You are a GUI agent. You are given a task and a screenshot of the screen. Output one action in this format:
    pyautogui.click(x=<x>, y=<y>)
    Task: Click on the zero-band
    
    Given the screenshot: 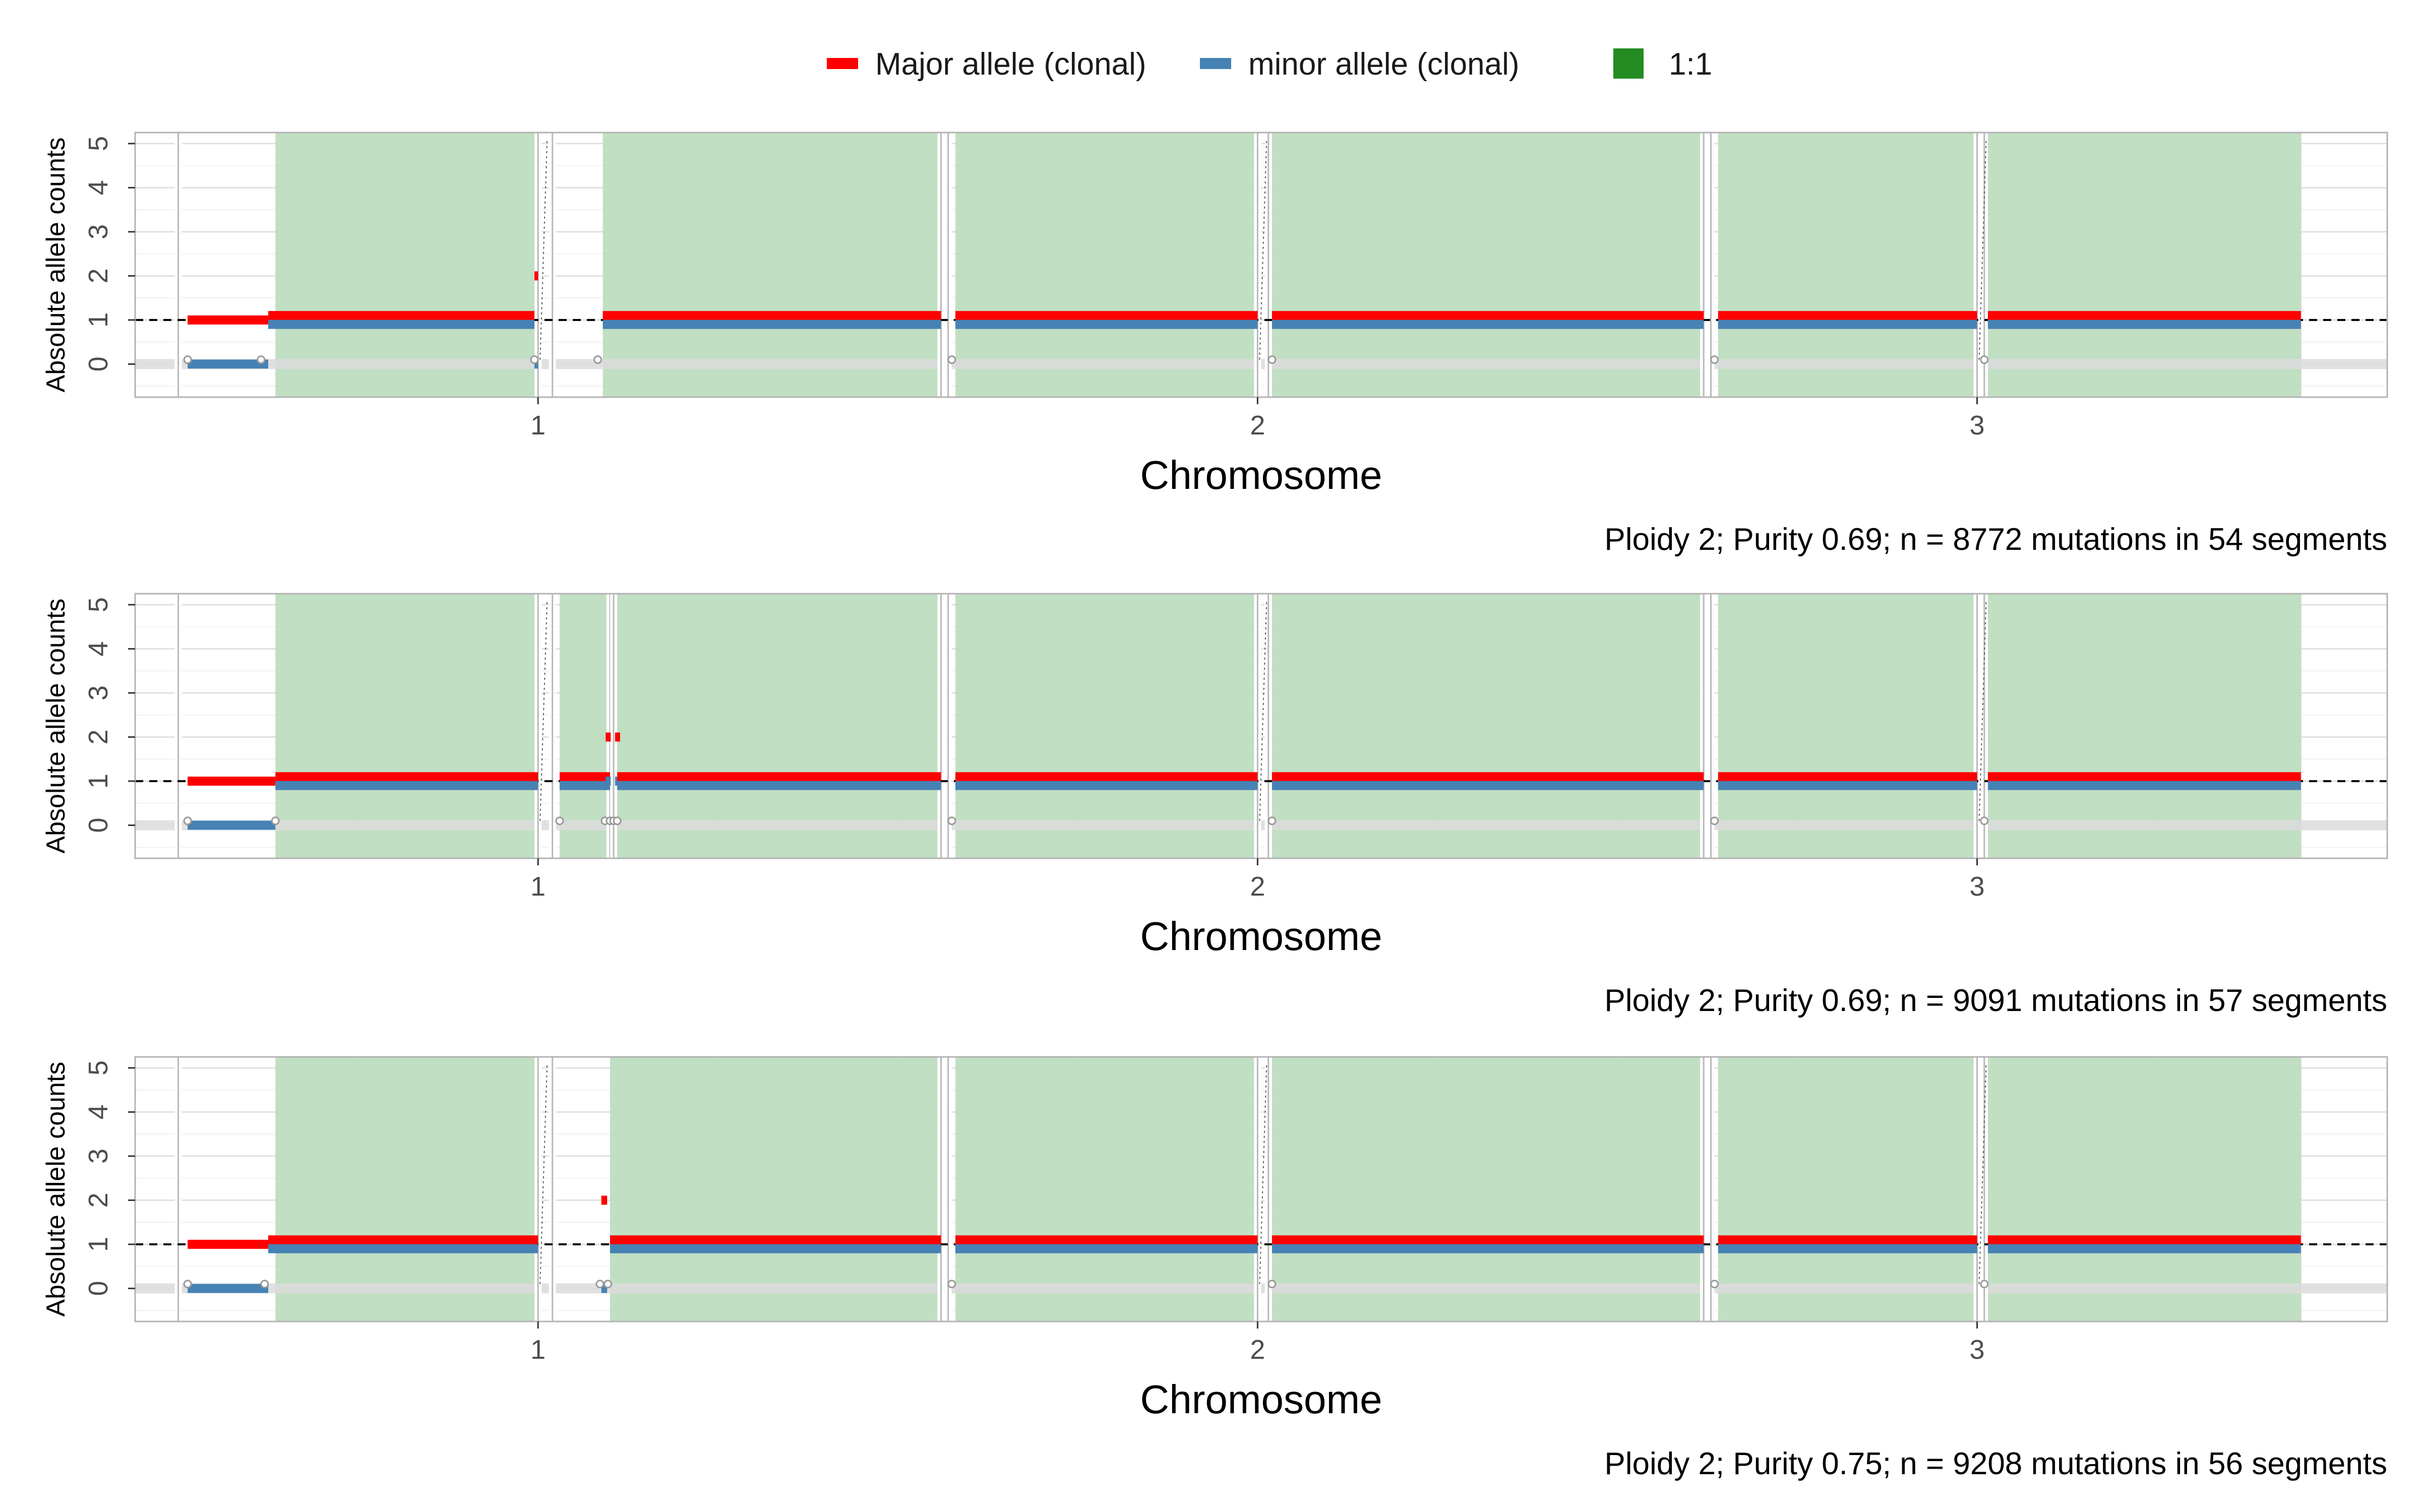 What is the action you would take?
    pyautogui.click(x=1261, y=1289)
    